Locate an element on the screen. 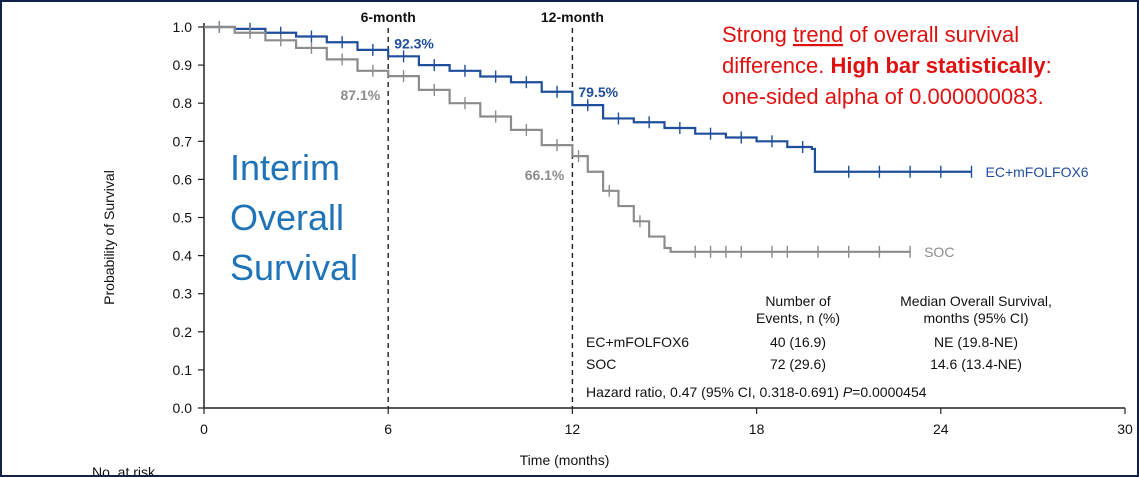 This screenshot has width=1139, height=477. chart-labels: 92.3% 79.5% 87.1% 66.1% is located at coordinates (479, 109).